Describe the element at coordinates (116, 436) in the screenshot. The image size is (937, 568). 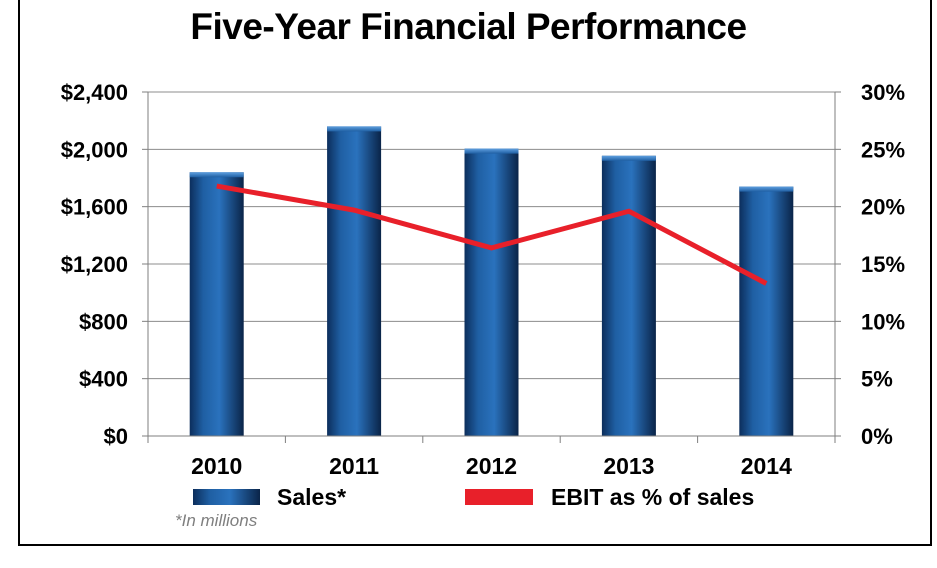
I see `left-tick-label: $0` at that location.